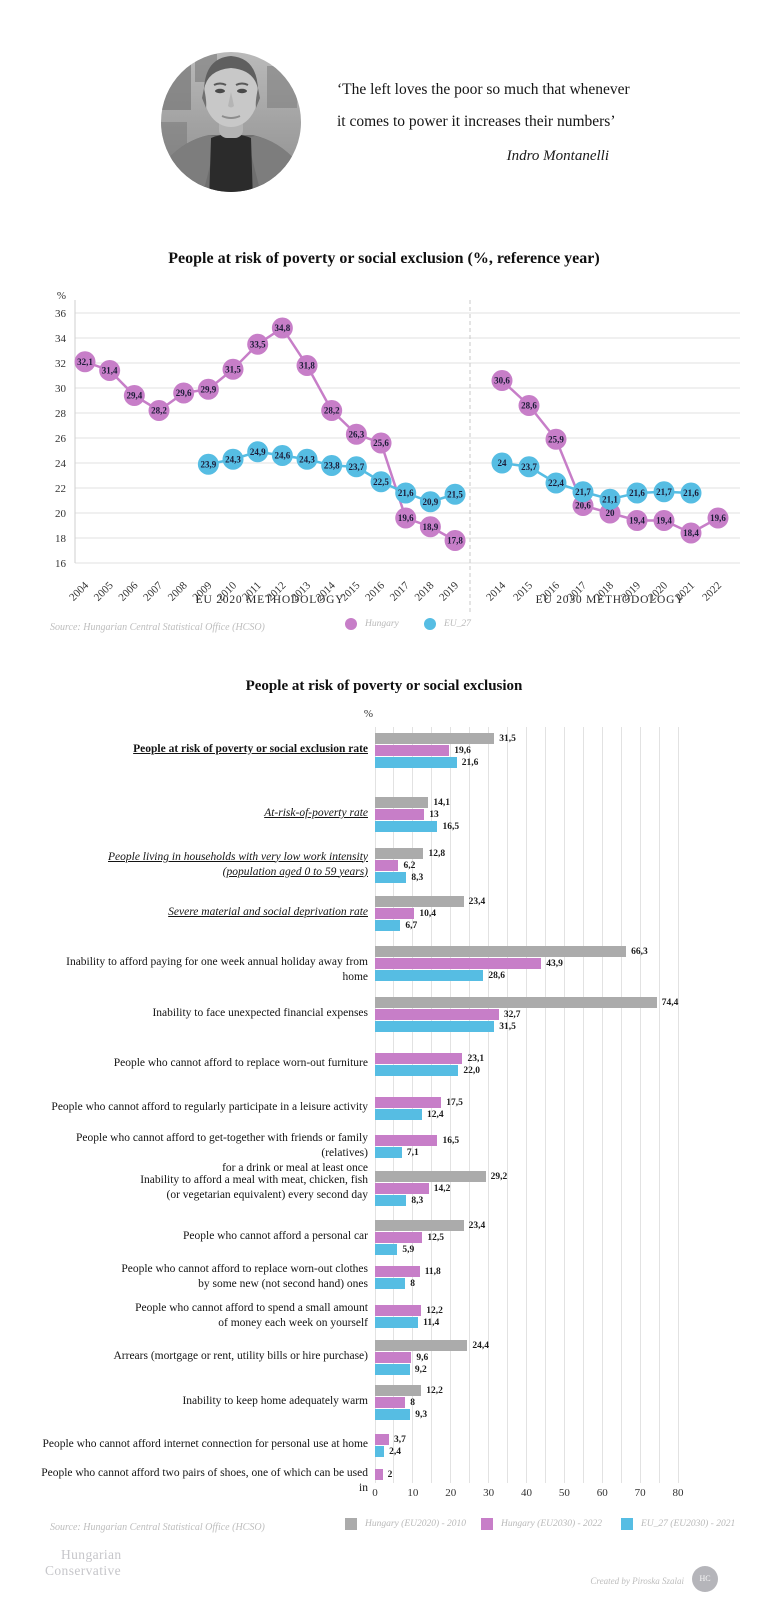 This screenshot has width=768, height=1614. I want to click on data-point-value: 31,8, so click(307, 366).